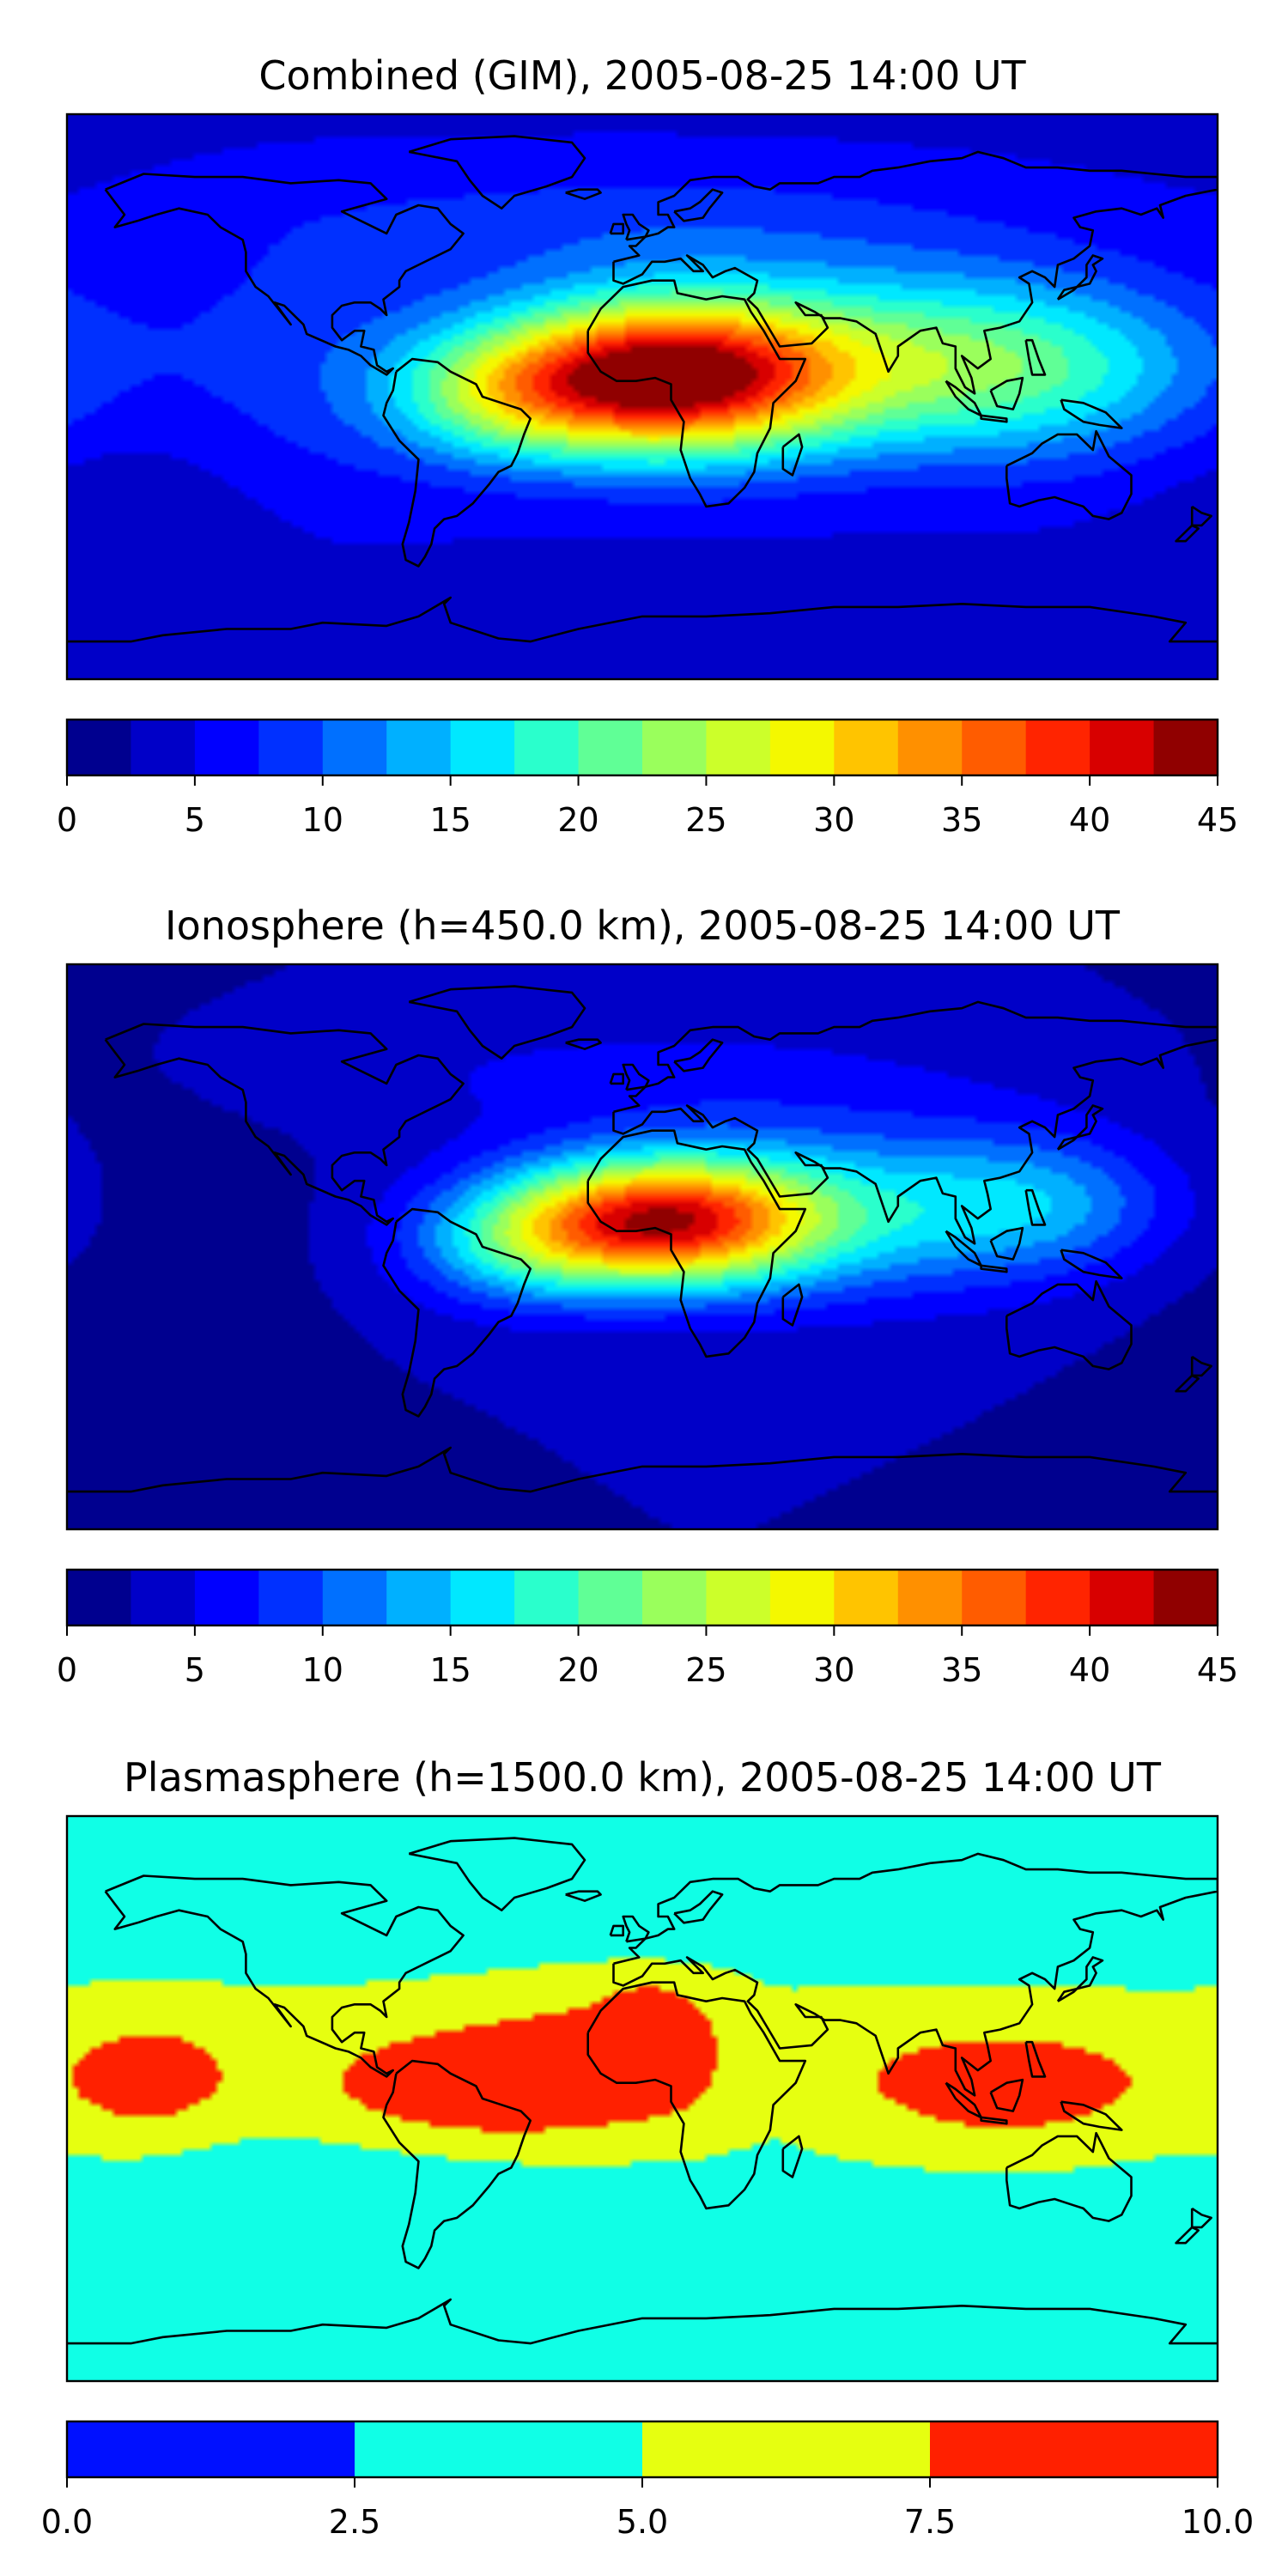 The height and width of the screenshot is (2576, 1288). Describe the element at coordinates (195, 820) in the screenshot. I see `colorbar-tick-label: 5` at that location.